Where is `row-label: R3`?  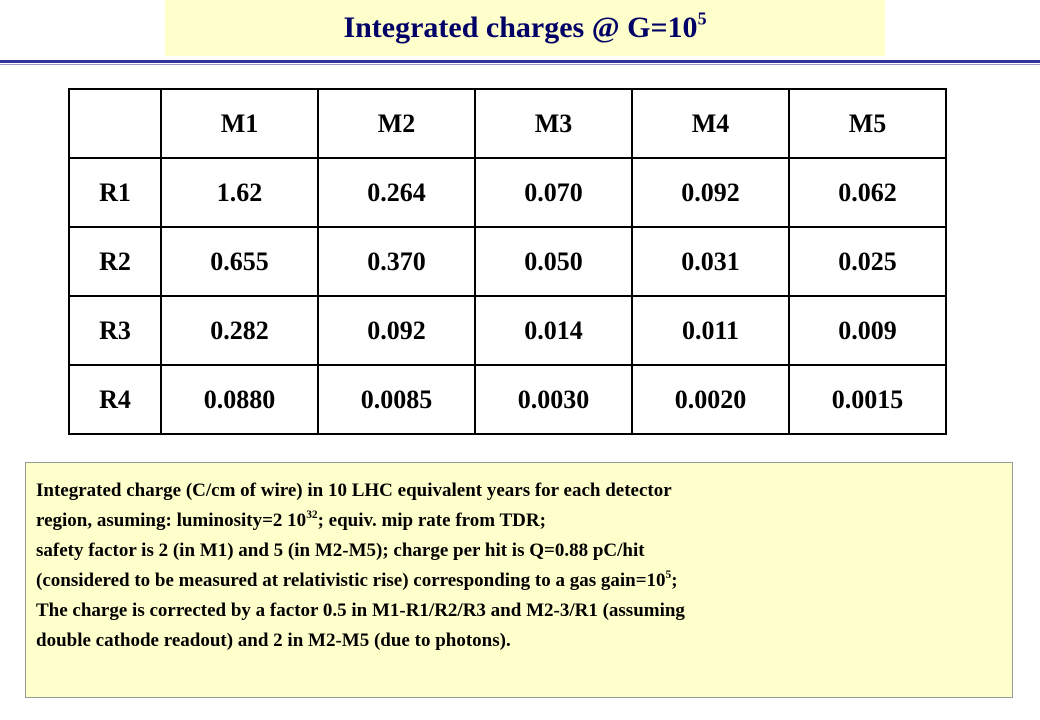 row-label: R3 is located at coordinates (115, 330).